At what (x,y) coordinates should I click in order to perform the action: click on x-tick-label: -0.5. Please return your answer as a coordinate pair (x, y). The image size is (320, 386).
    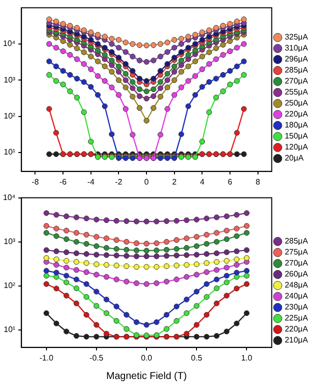
    Looking at the image, I should click on (97, 357).